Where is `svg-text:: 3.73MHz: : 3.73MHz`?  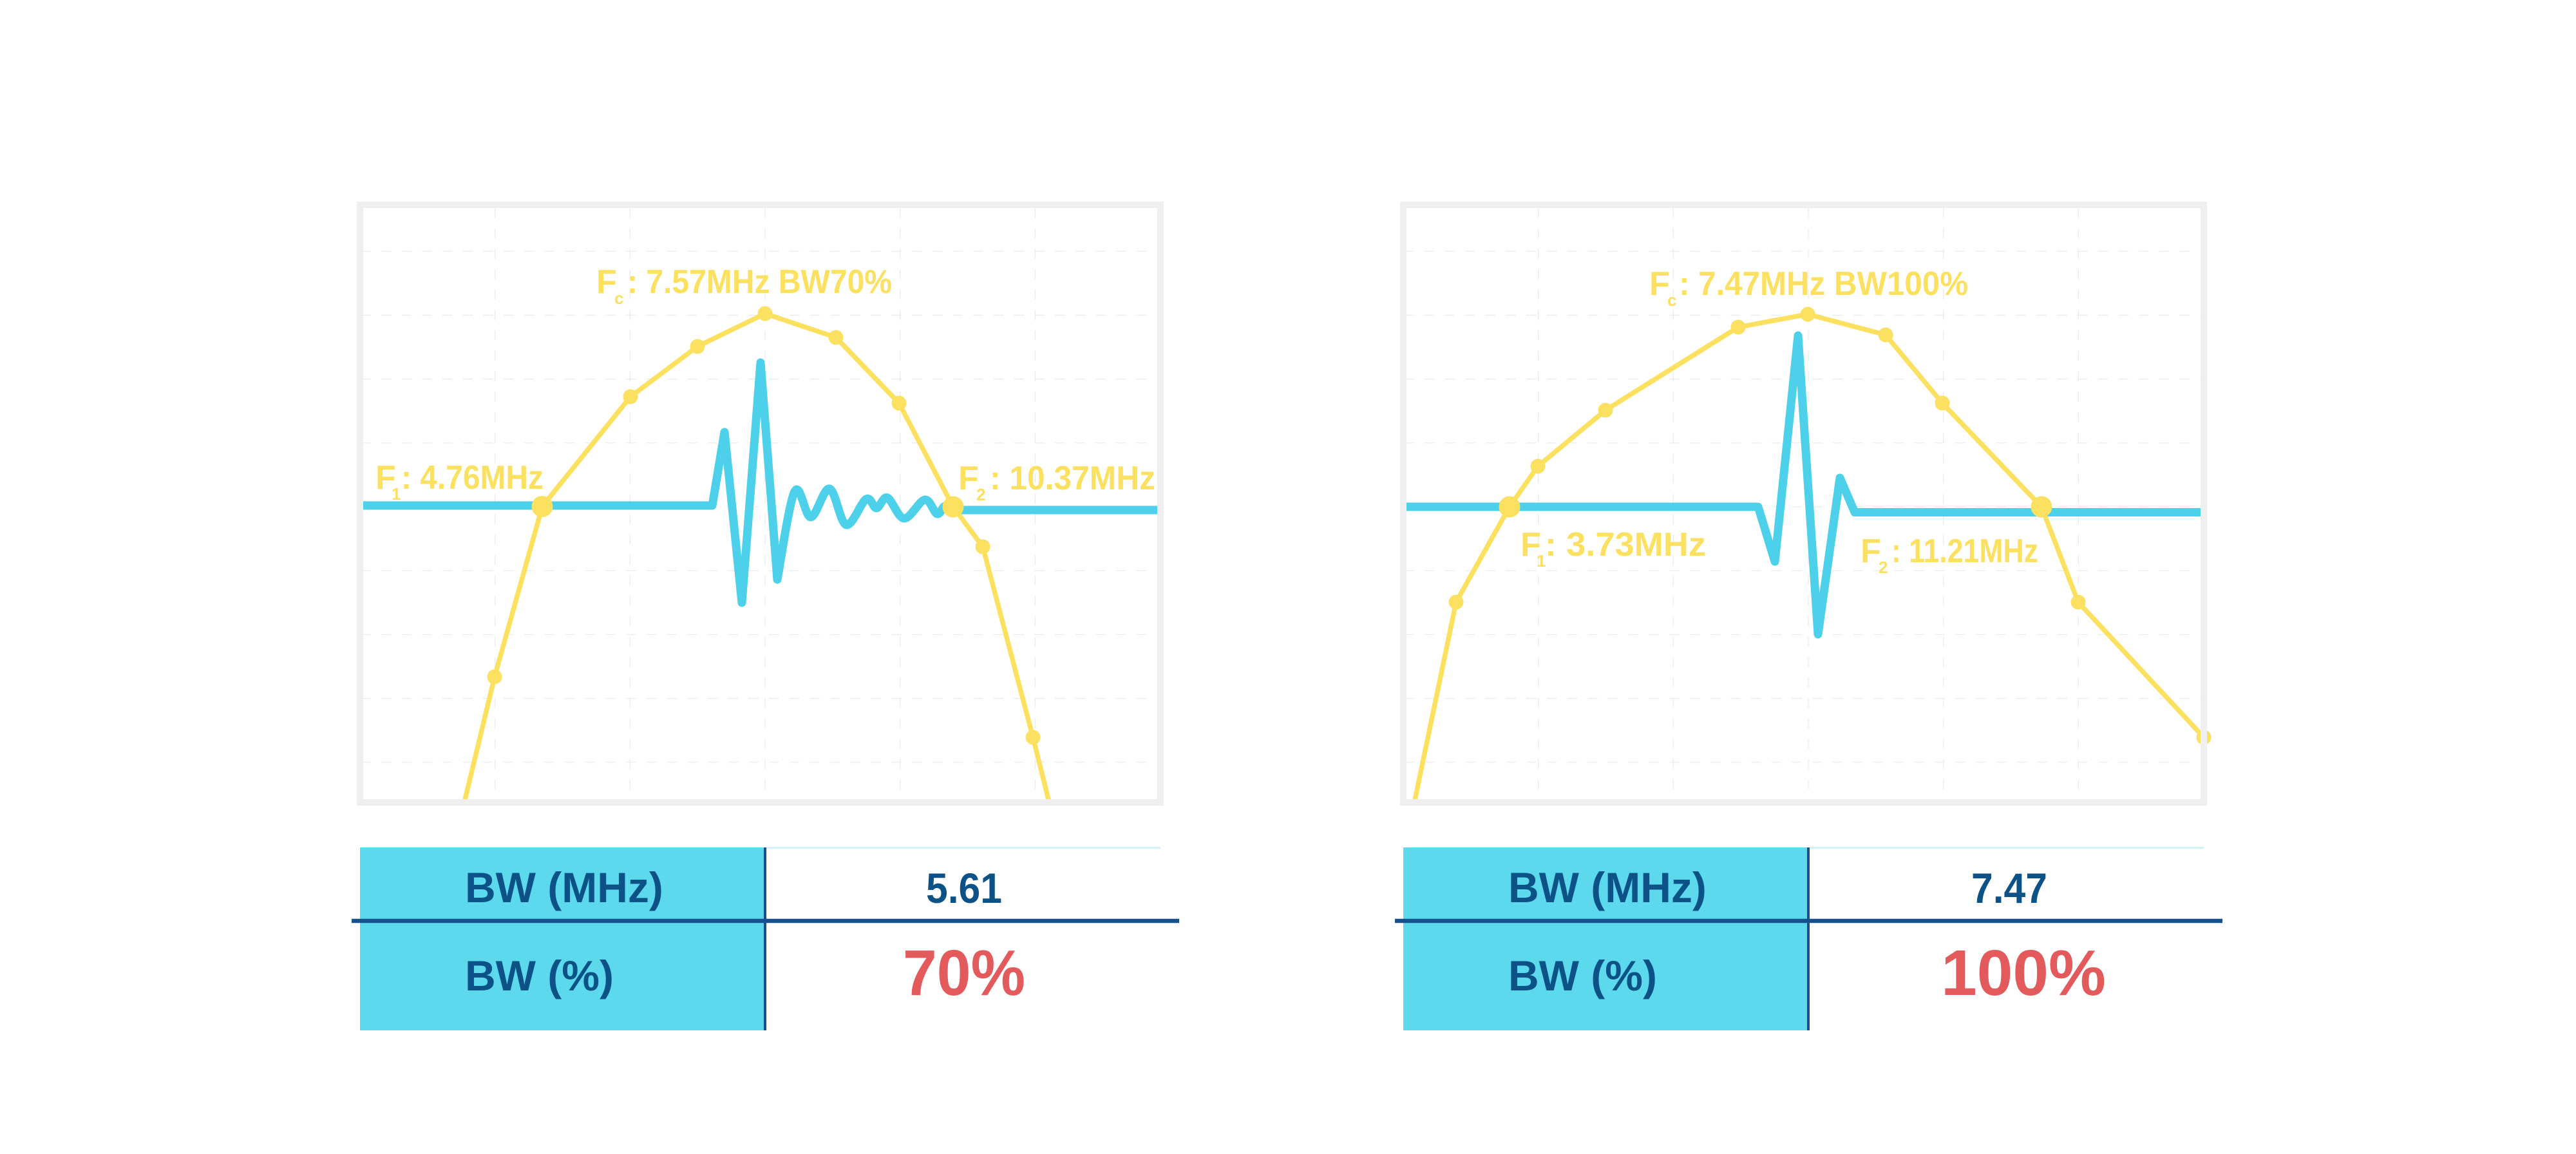 svg-text:: 3.73MHz: : 3.73MHz is located at coordinates (1626, 544).